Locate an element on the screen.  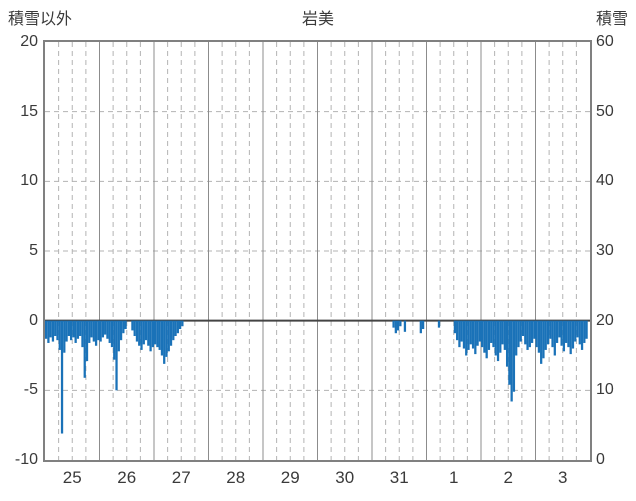
y-axis-right-tick: 10 is located at coordinates (605, 390).